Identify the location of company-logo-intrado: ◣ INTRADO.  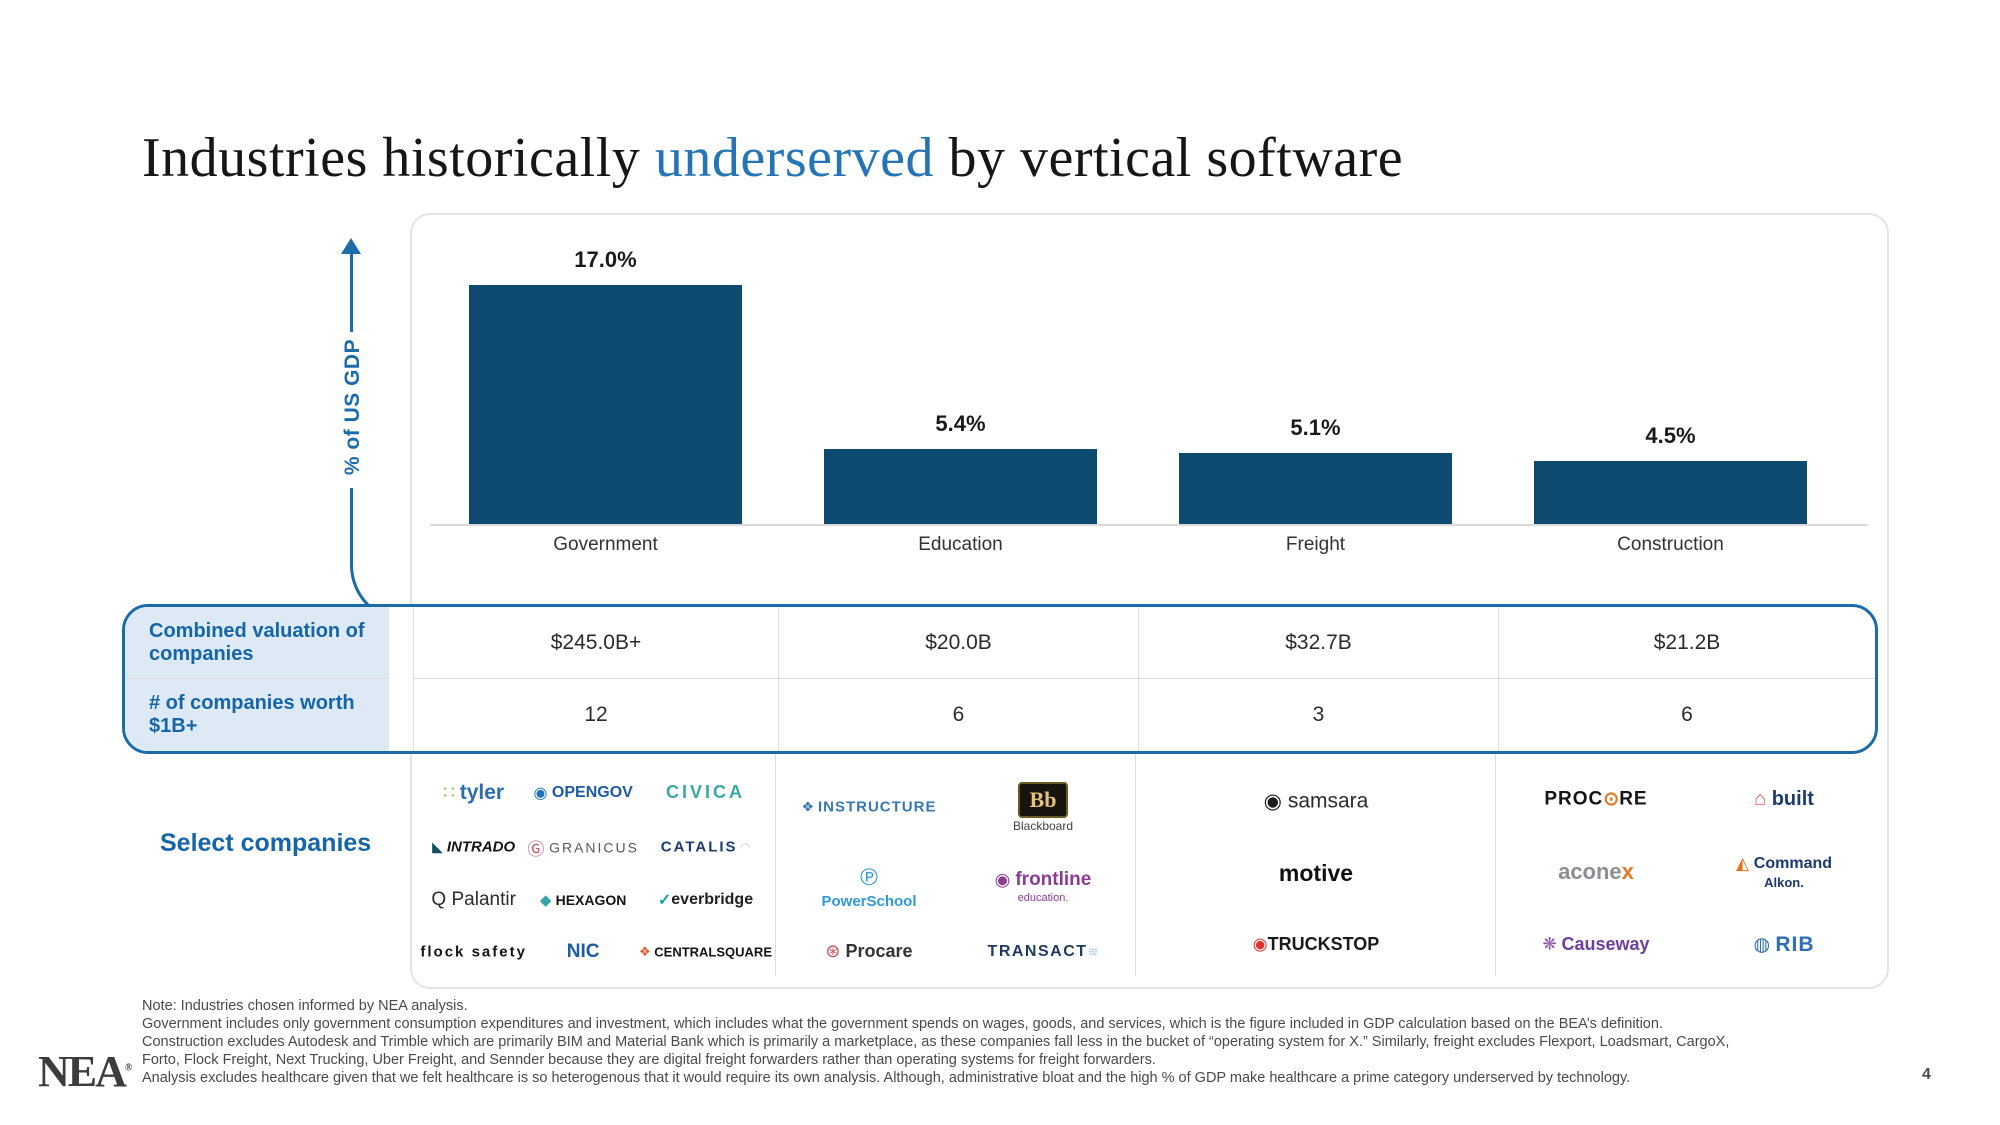
(473, 847).